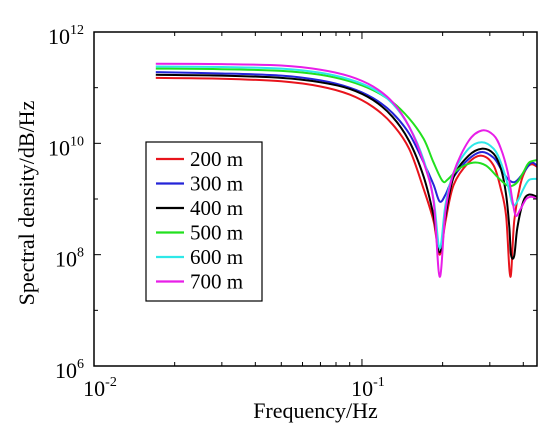 The image size is (550, 430). I want to click on y-tick-label: 10⁸, so click(69, 259).